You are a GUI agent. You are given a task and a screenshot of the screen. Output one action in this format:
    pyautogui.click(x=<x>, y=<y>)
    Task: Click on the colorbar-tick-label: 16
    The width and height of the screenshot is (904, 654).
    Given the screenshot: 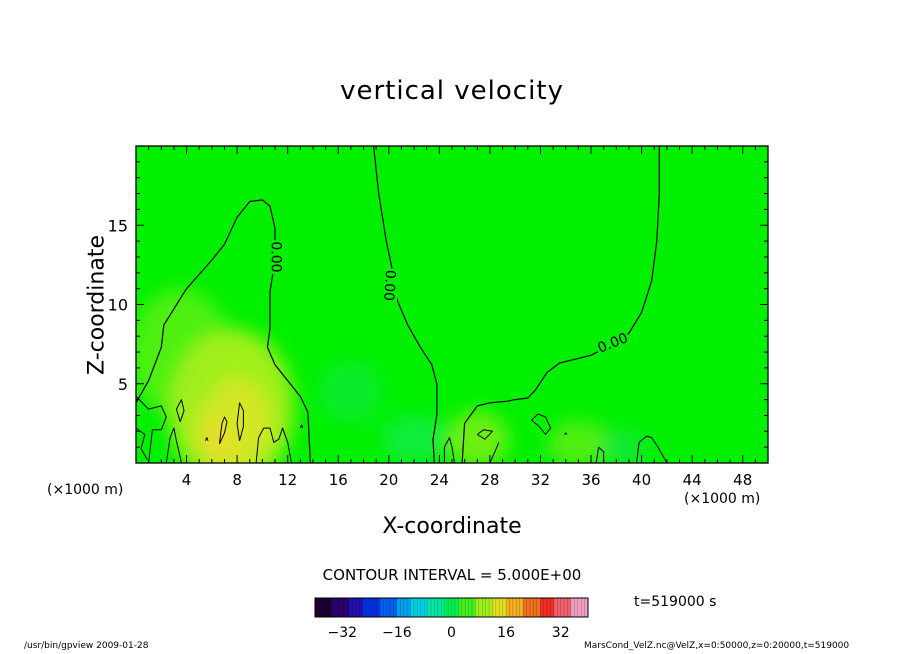 What is the action you would take?
    pyautogui.click(x=506, y=633)
    